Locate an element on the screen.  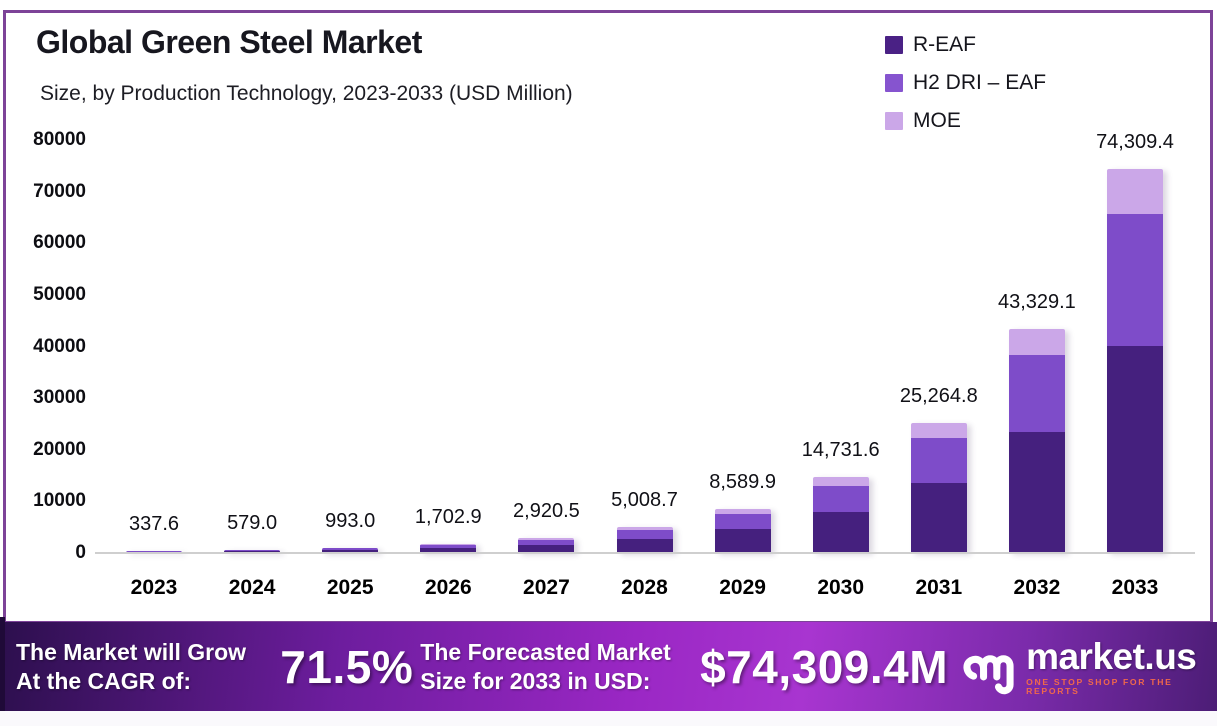
page-footer-strip is located at coordinates (608, 718).